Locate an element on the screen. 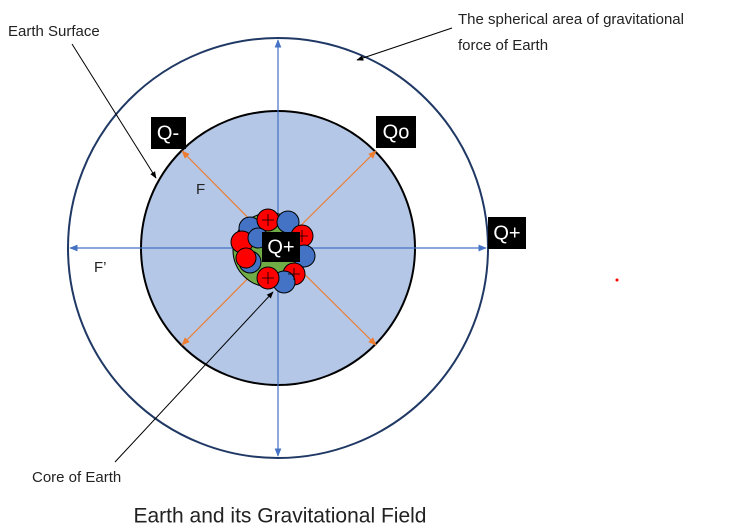 The image size is (748, 530). charge-label: Q- is located at coordinates (168, 133).